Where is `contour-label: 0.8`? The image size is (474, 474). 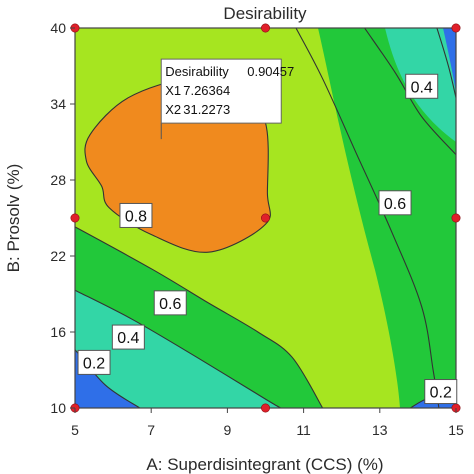
contour-label: 0.8 is located at coordinates (136, 215).